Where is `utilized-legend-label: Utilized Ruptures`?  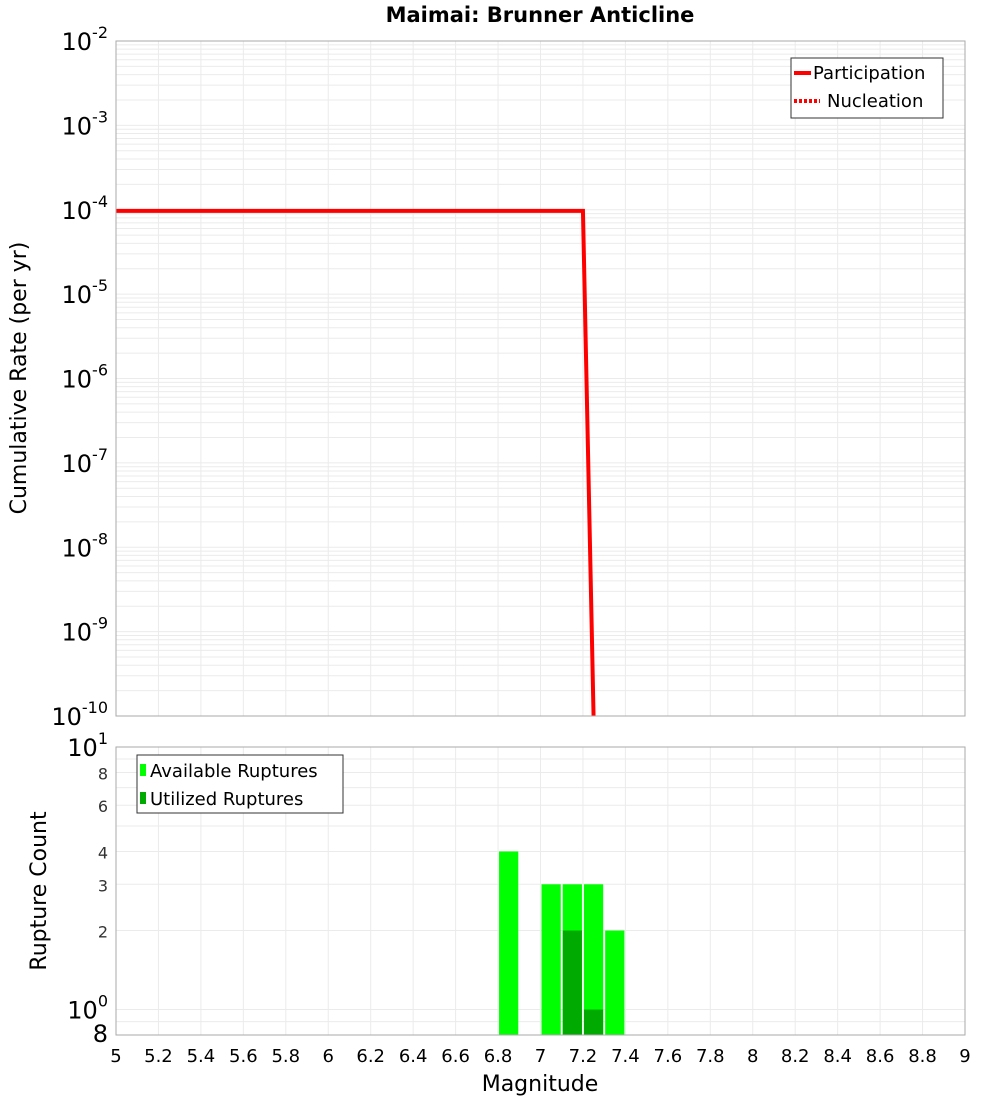 utilized-legend-label: Utilized Ruptures is located at coordinates (226, 799).